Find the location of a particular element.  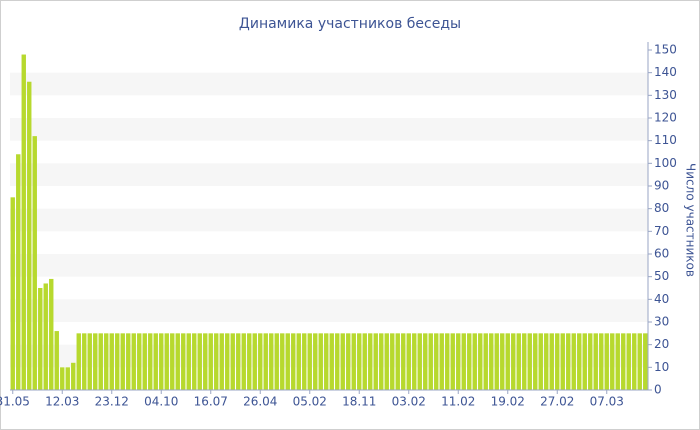

x-tick-label: 31.05 is located at coordinates (15, 402).